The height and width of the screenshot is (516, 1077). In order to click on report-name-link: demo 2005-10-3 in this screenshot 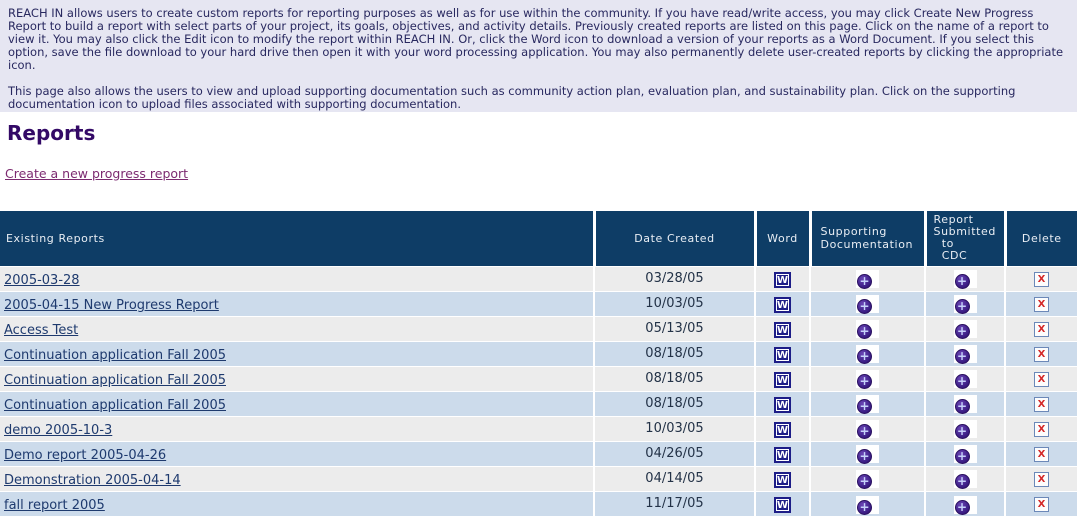, I will do `click(58, 430)`.